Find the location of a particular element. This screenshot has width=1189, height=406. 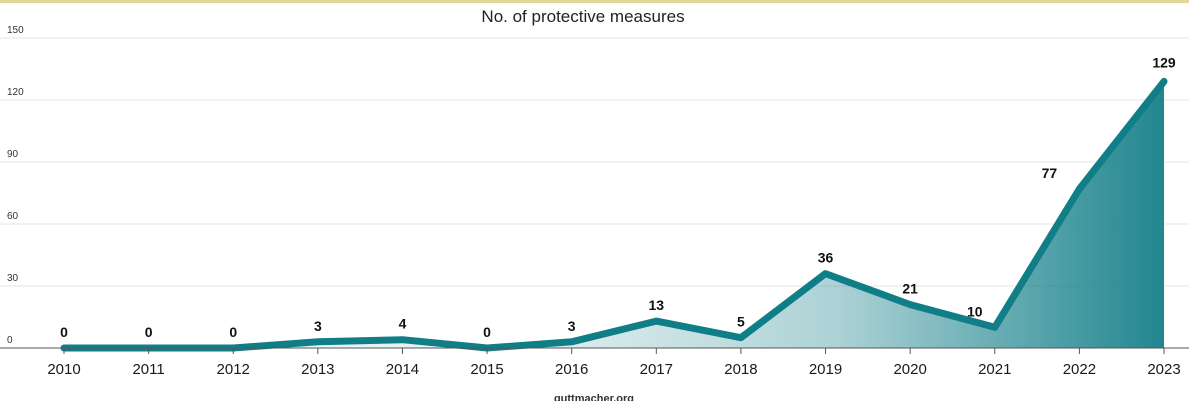

x-tick-label: 2017 is located at coordinates (656, 369).